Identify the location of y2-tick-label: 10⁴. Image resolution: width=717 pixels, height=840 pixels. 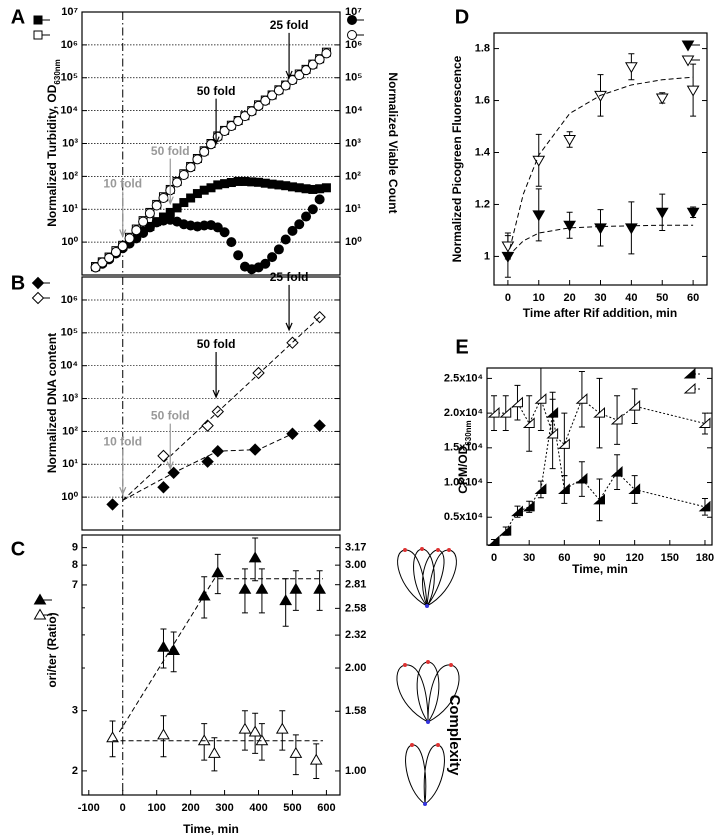
(354, 111).